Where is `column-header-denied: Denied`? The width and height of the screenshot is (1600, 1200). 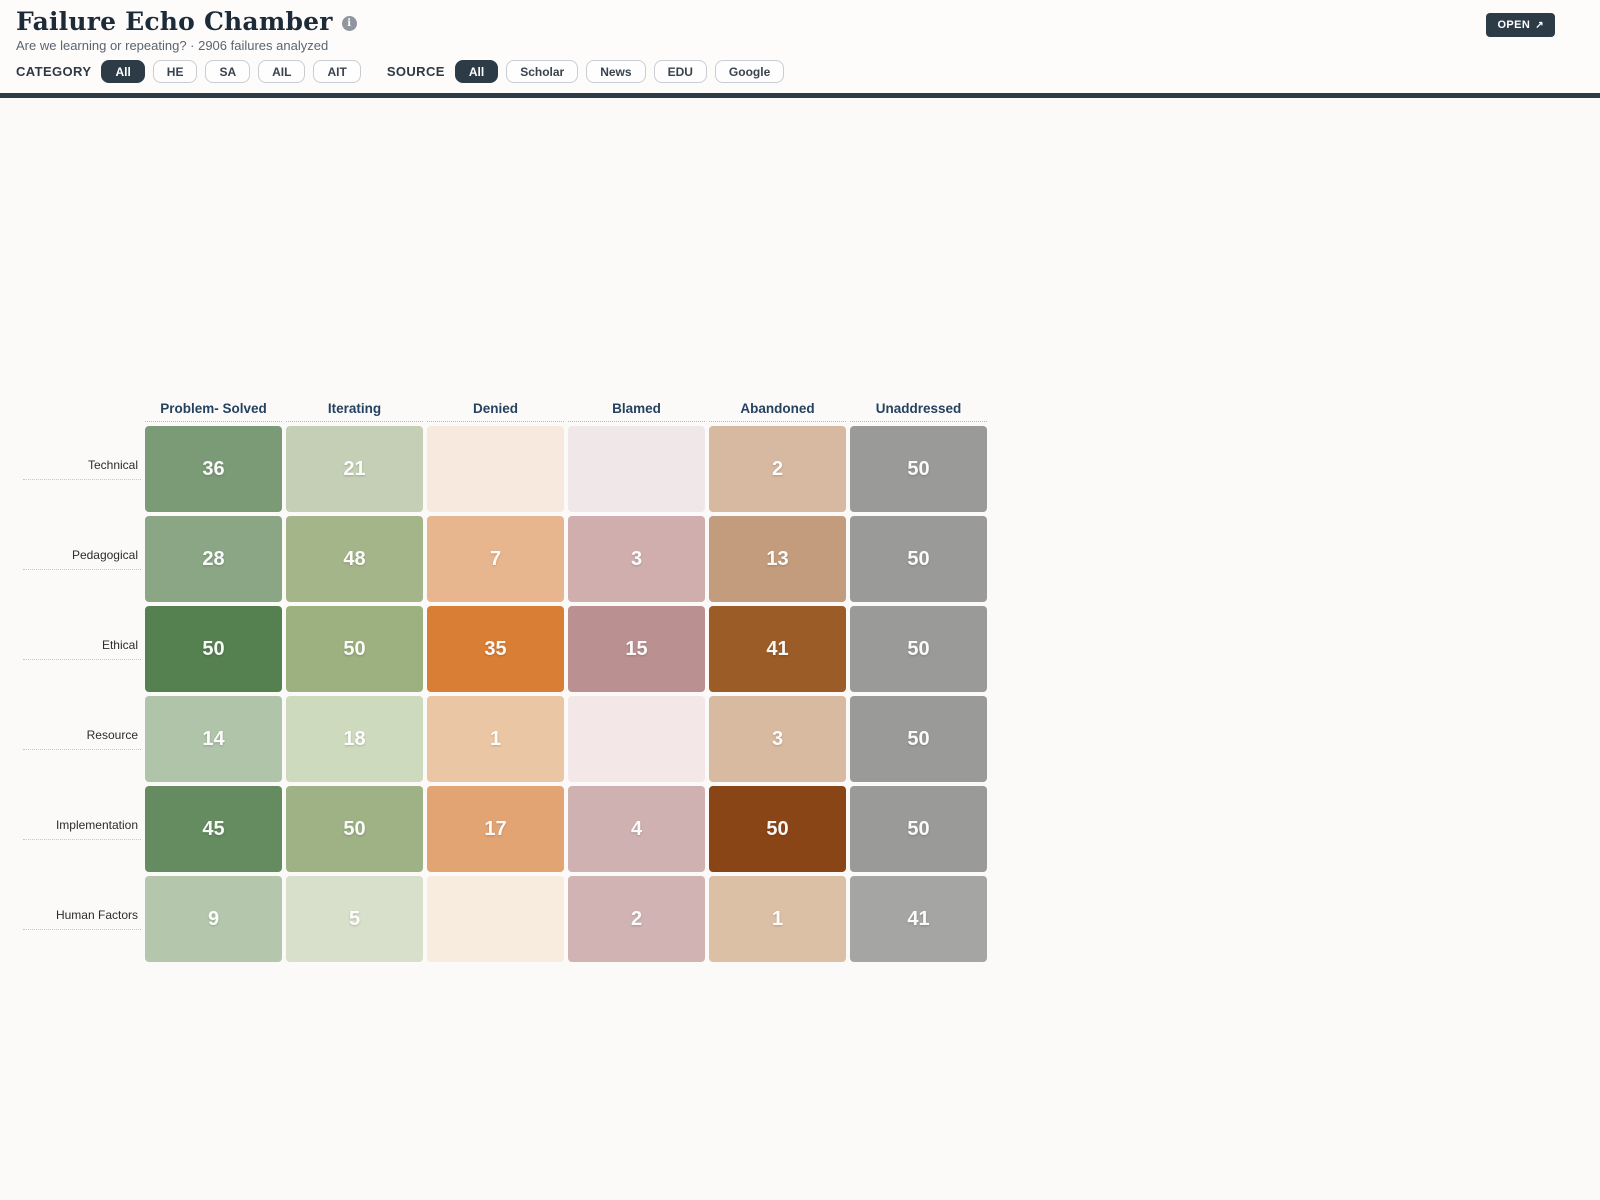 column-header-denied: Denied is located at coordinates (495, 410).